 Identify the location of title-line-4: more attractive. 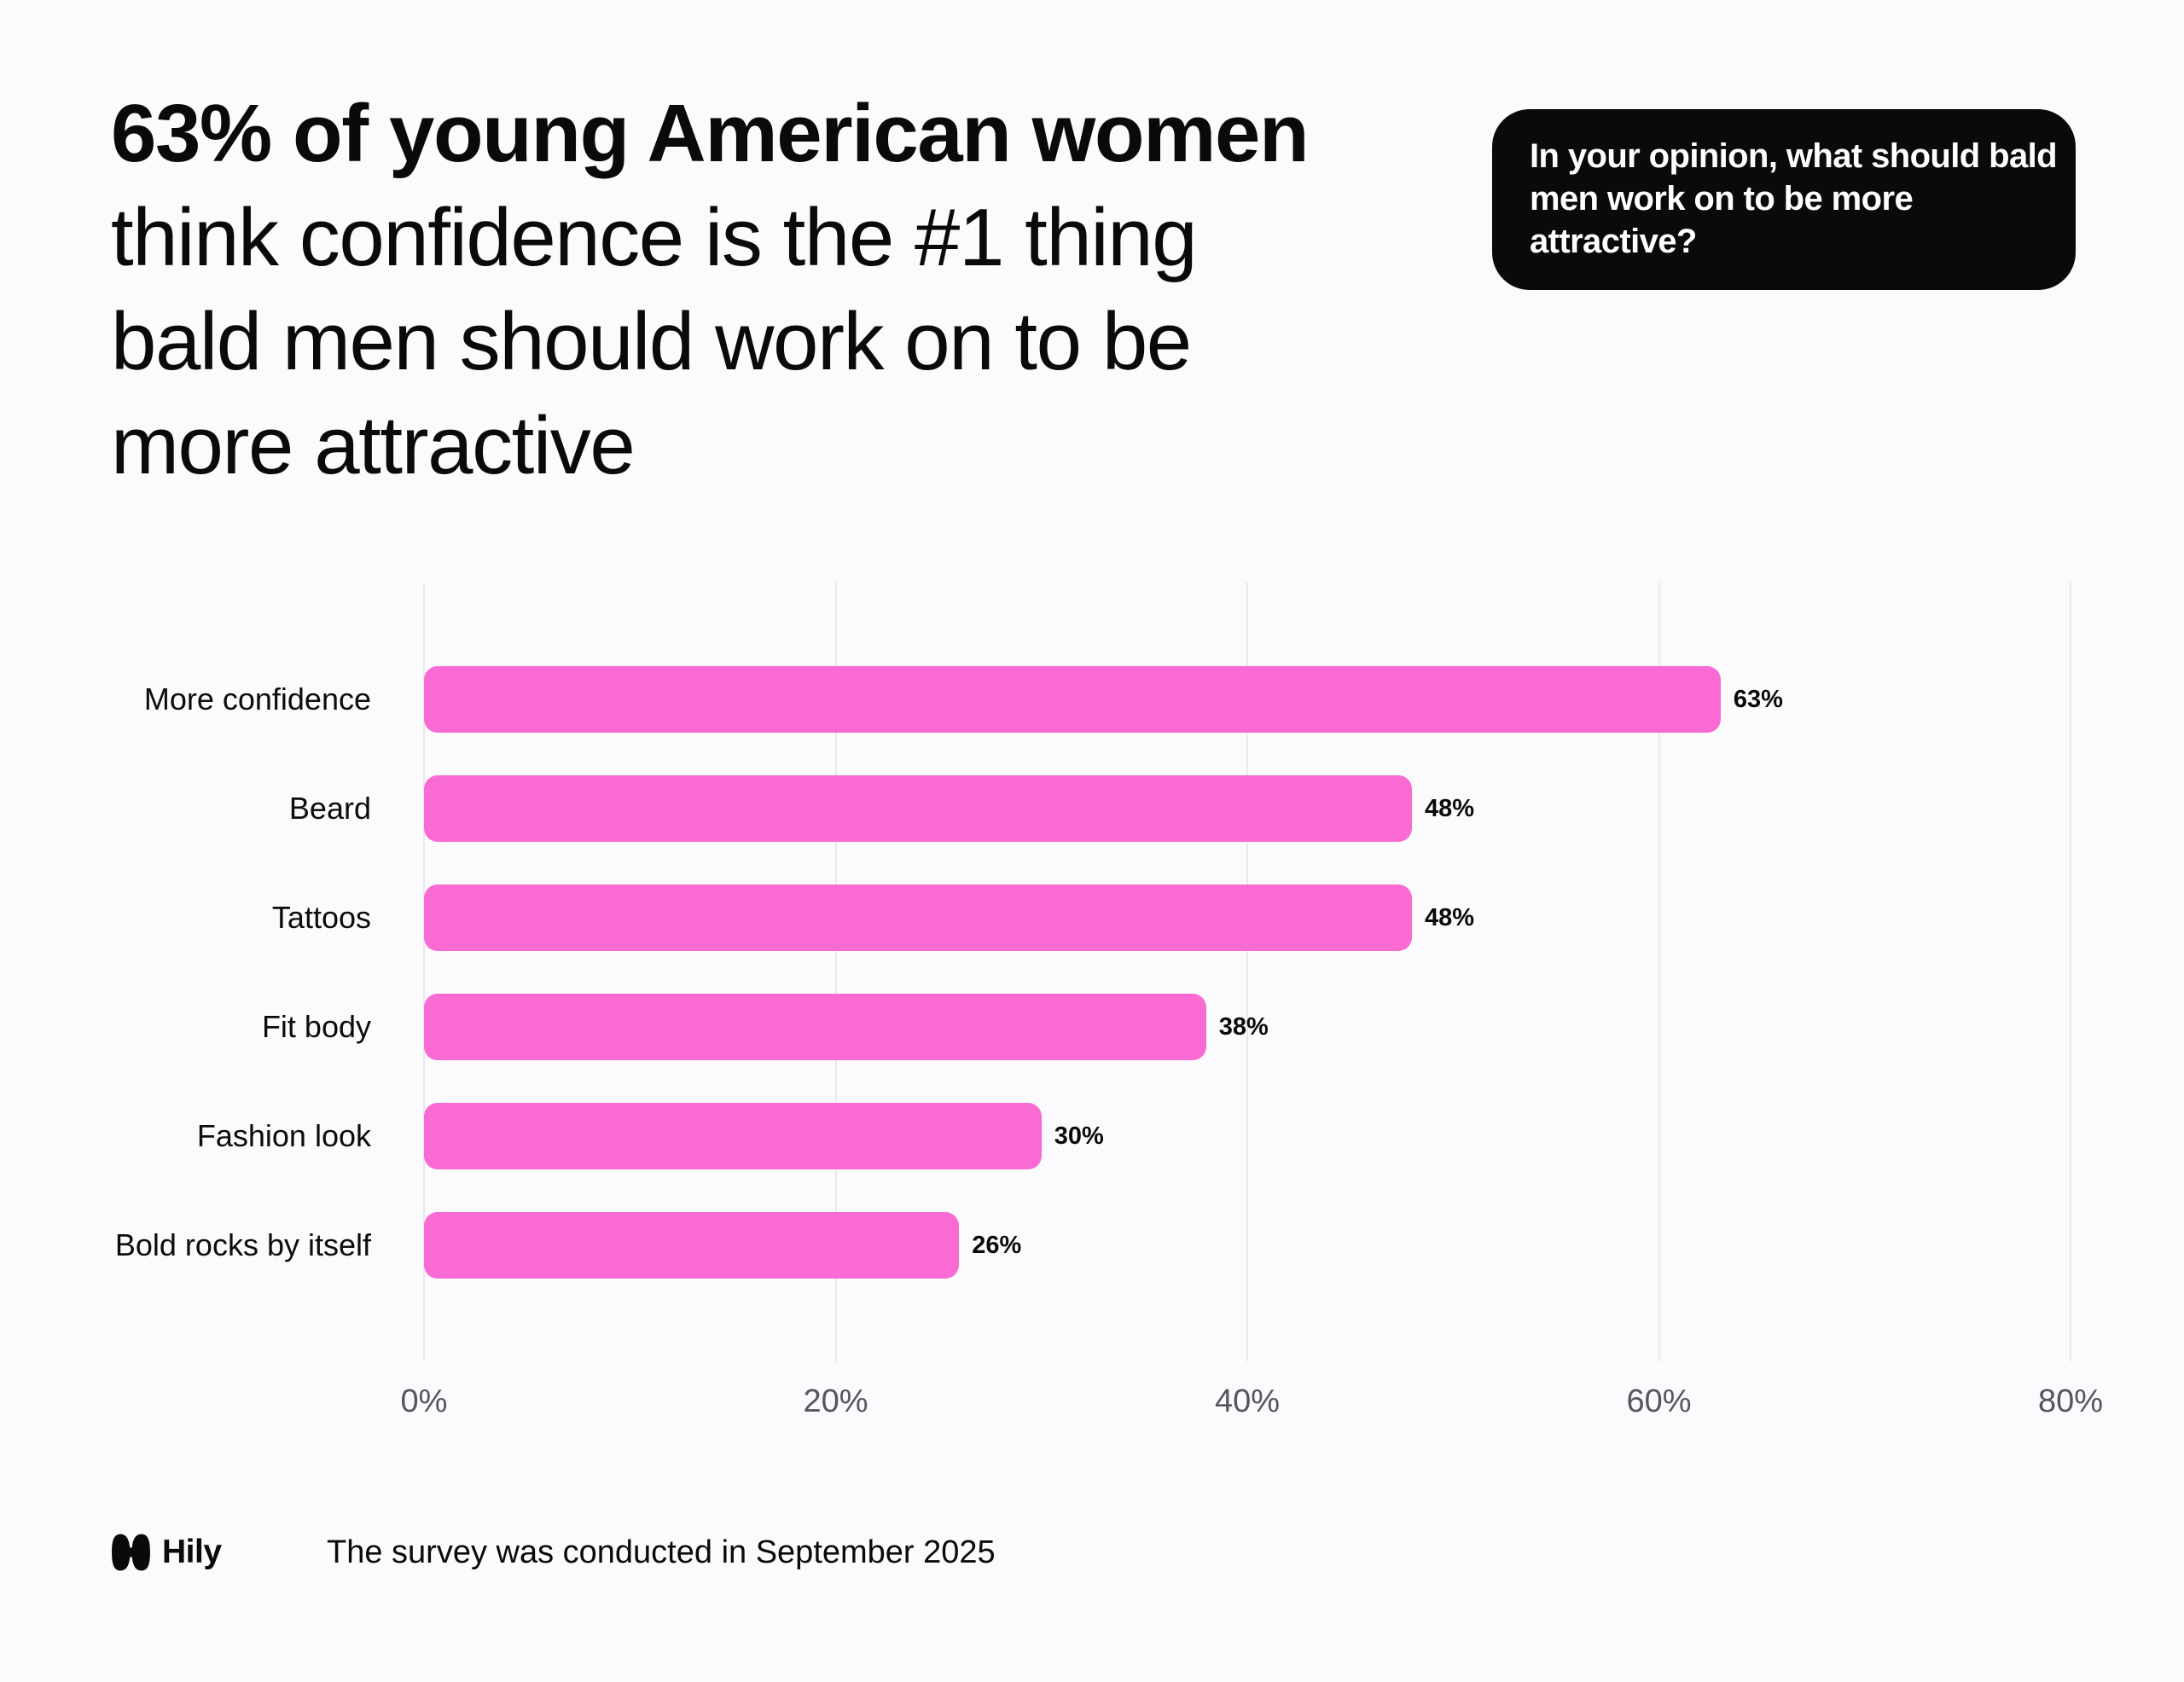
(374, 445).